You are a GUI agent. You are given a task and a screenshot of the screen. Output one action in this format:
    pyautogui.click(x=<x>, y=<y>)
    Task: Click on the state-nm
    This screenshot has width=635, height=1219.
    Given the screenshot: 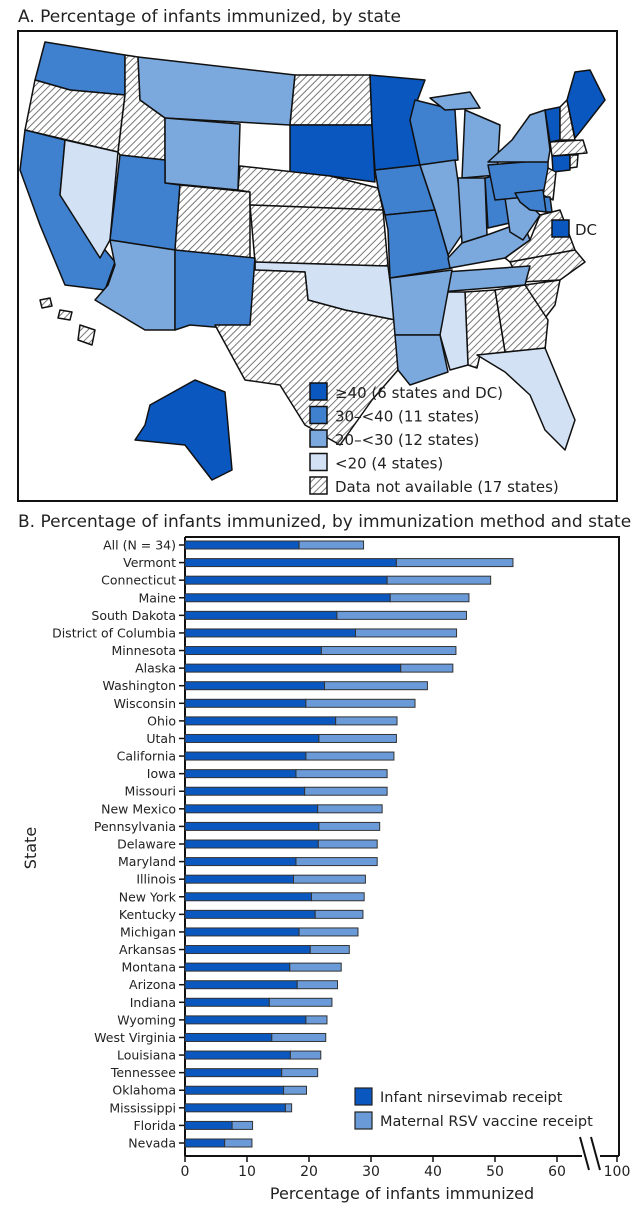 What is the action you would take?
    pyautogui.click(x=215, y=290)
    